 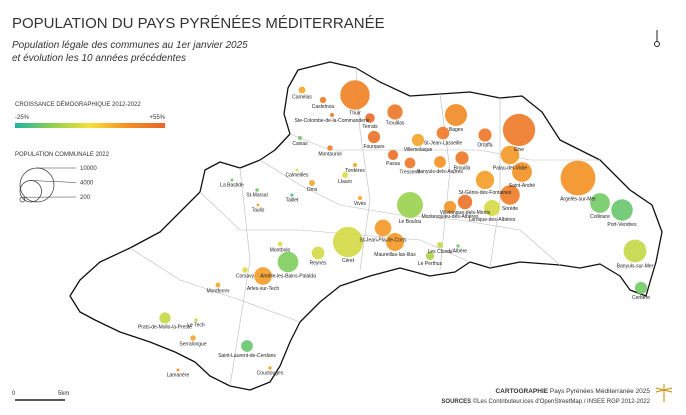 I want to click on commune-label: Trouillas, so click(x=395, y=124).